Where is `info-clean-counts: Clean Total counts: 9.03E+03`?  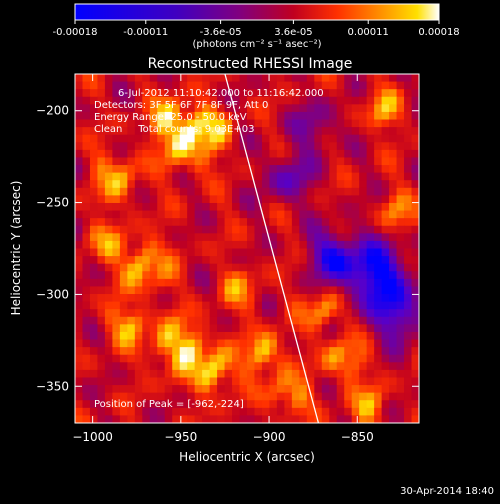 info-clean-counts: Clean Total counts: 9.03E+03 is located at coordinates (174, 129).